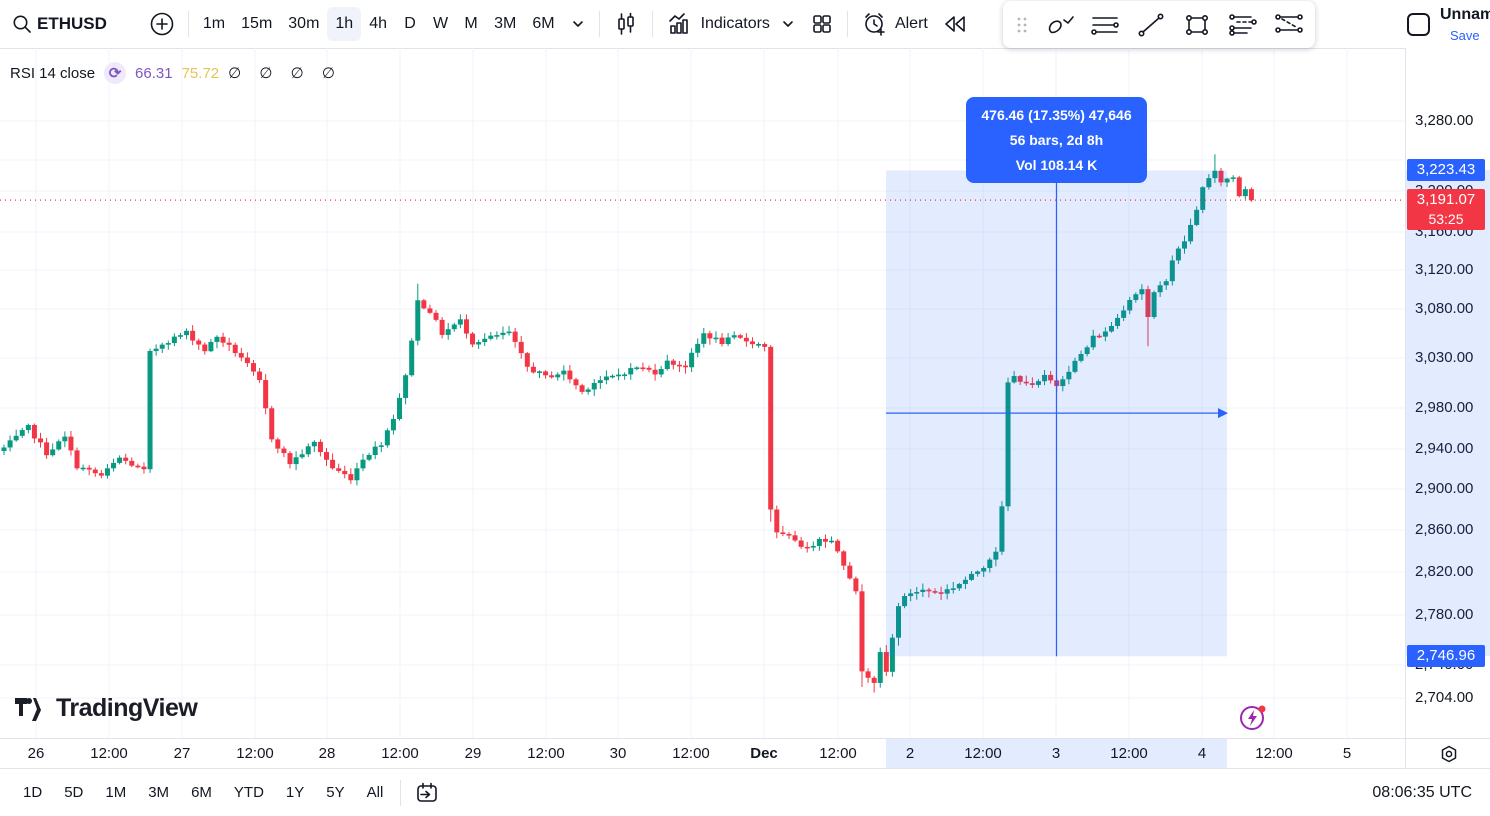  I want to click on price-tick: 2,820.00, so click(1444, 571).